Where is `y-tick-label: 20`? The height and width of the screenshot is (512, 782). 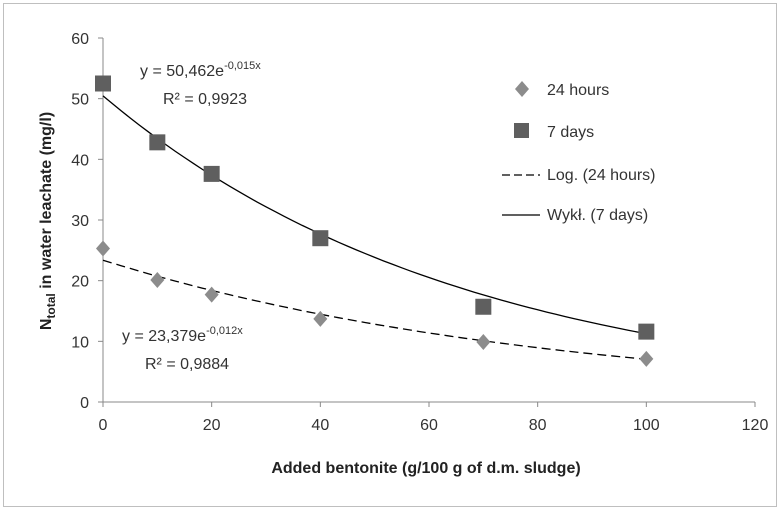
y-tick-label: 20 is located at coordinates (80, 282).